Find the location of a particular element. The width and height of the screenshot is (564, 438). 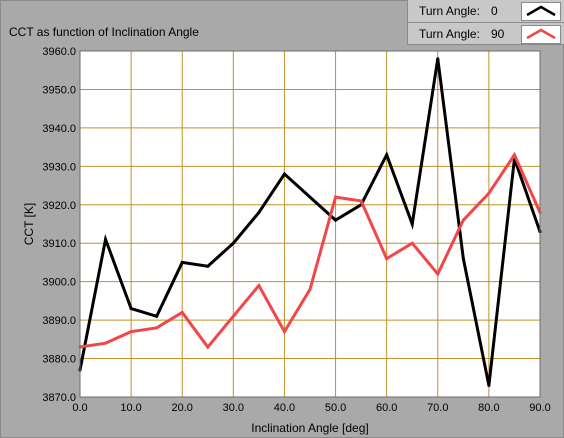

y-tick-label: 3940.0 is located at coordinates (59, 129).